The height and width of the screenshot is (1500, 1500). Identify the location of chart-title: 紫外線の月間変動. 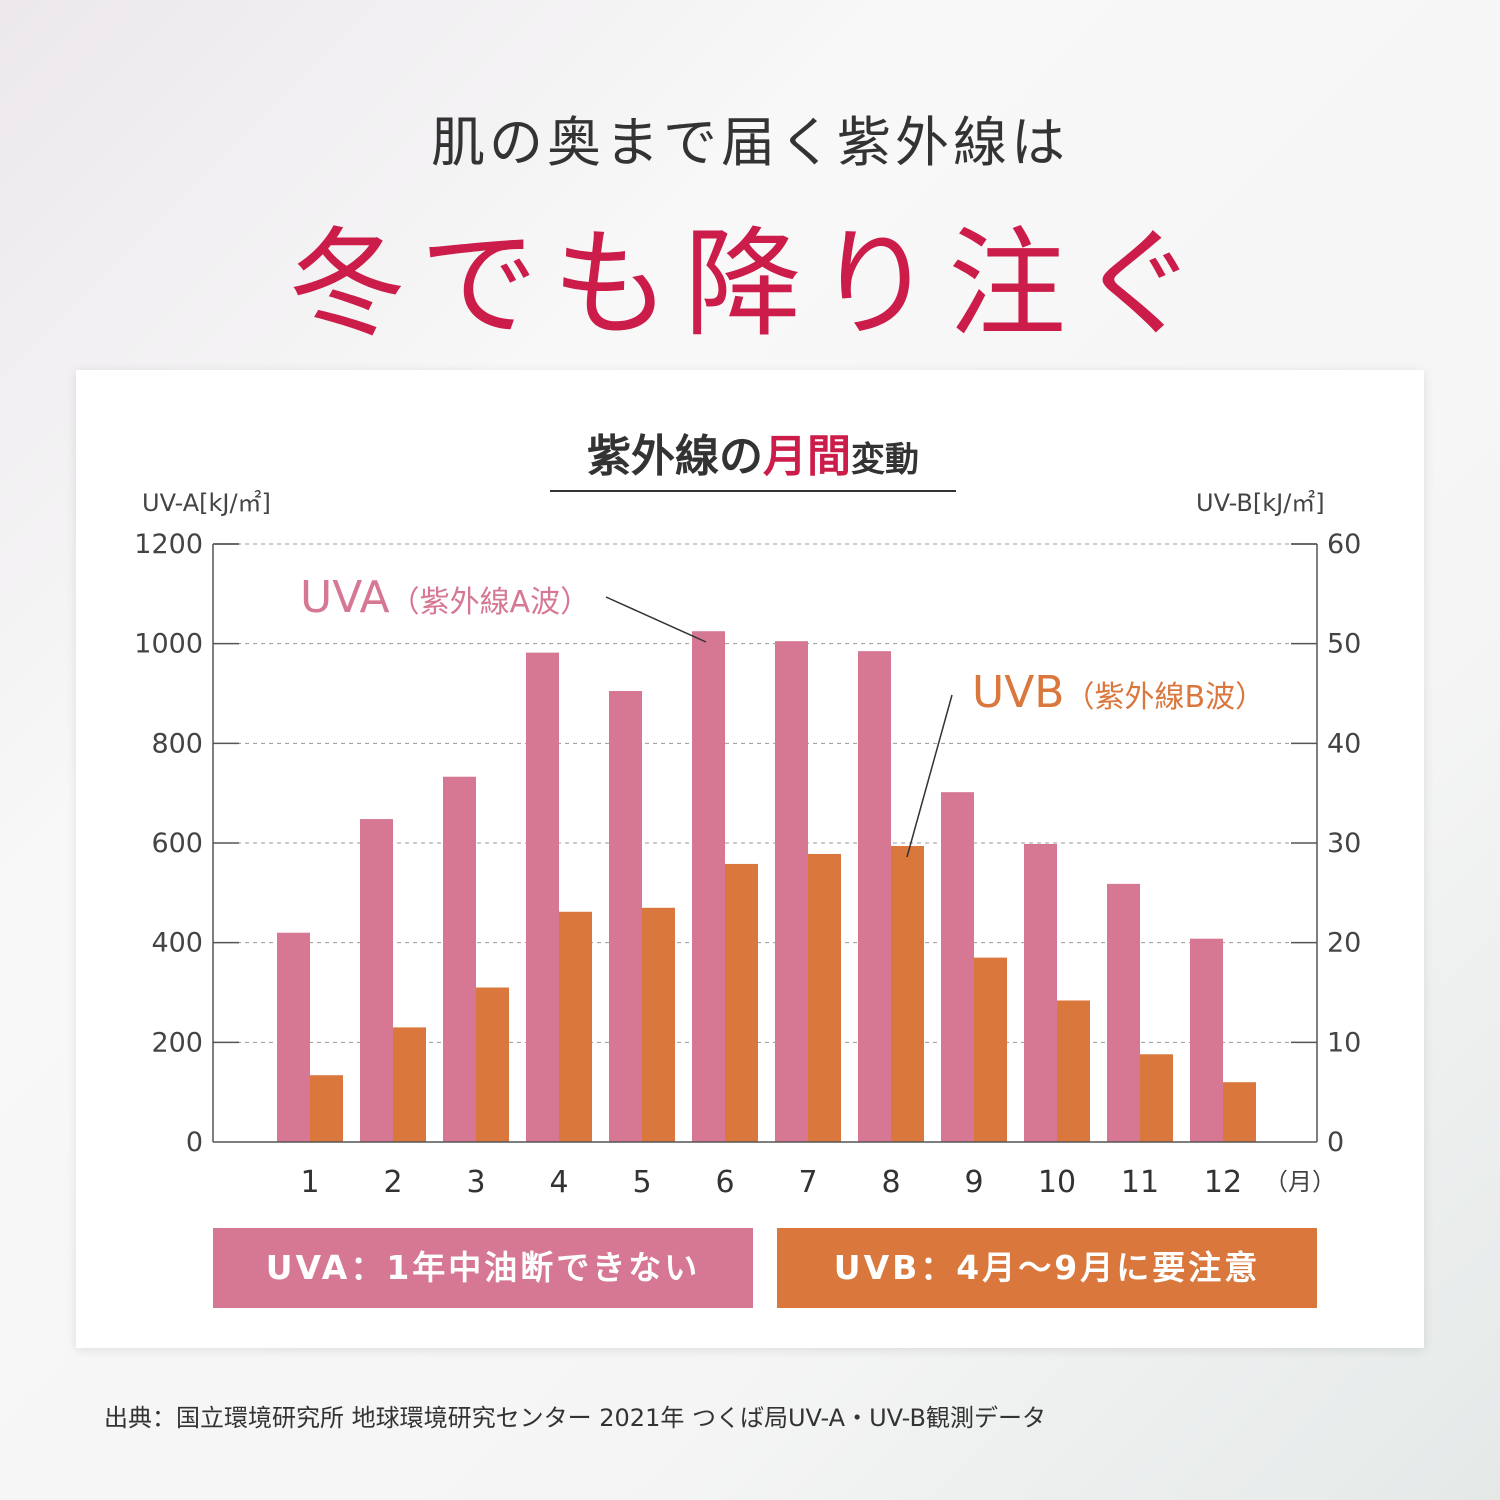
(753, 456).